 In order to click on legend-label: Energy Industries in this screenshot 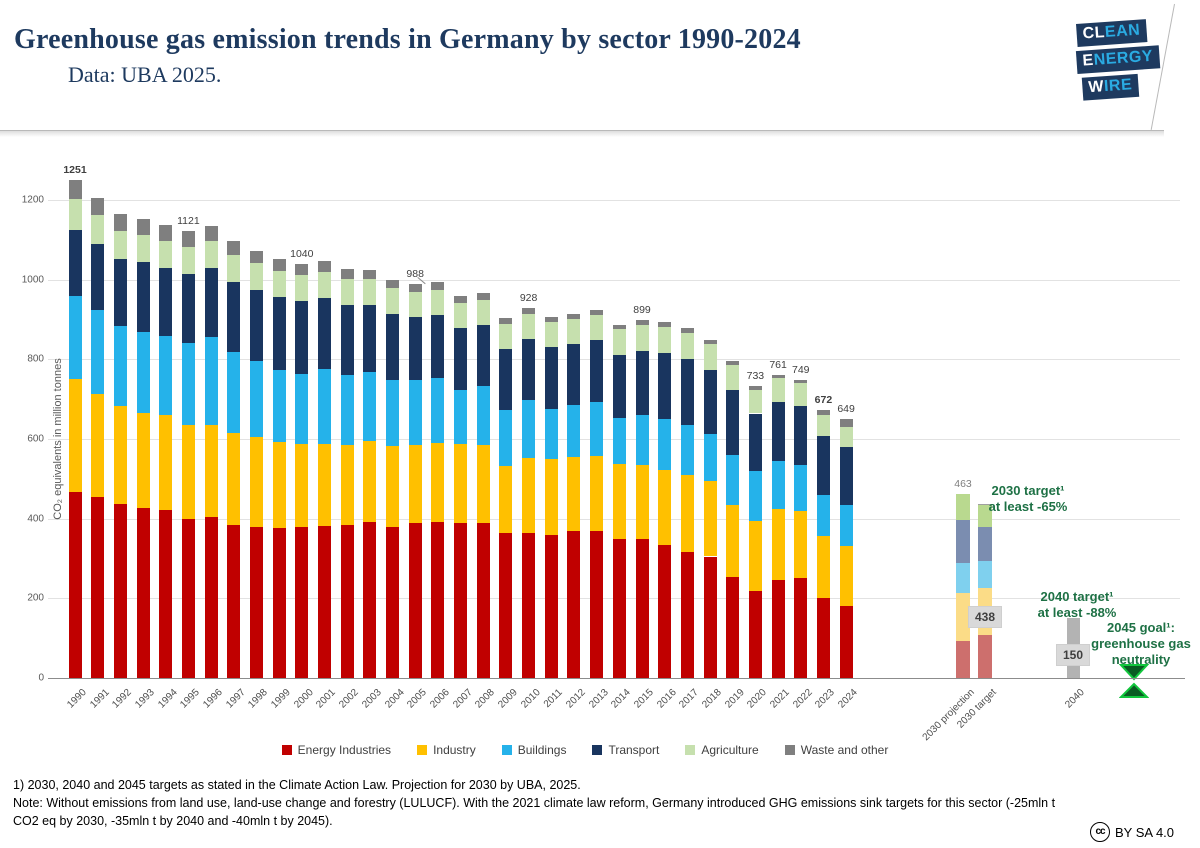, I will do `click(344, 750)`.